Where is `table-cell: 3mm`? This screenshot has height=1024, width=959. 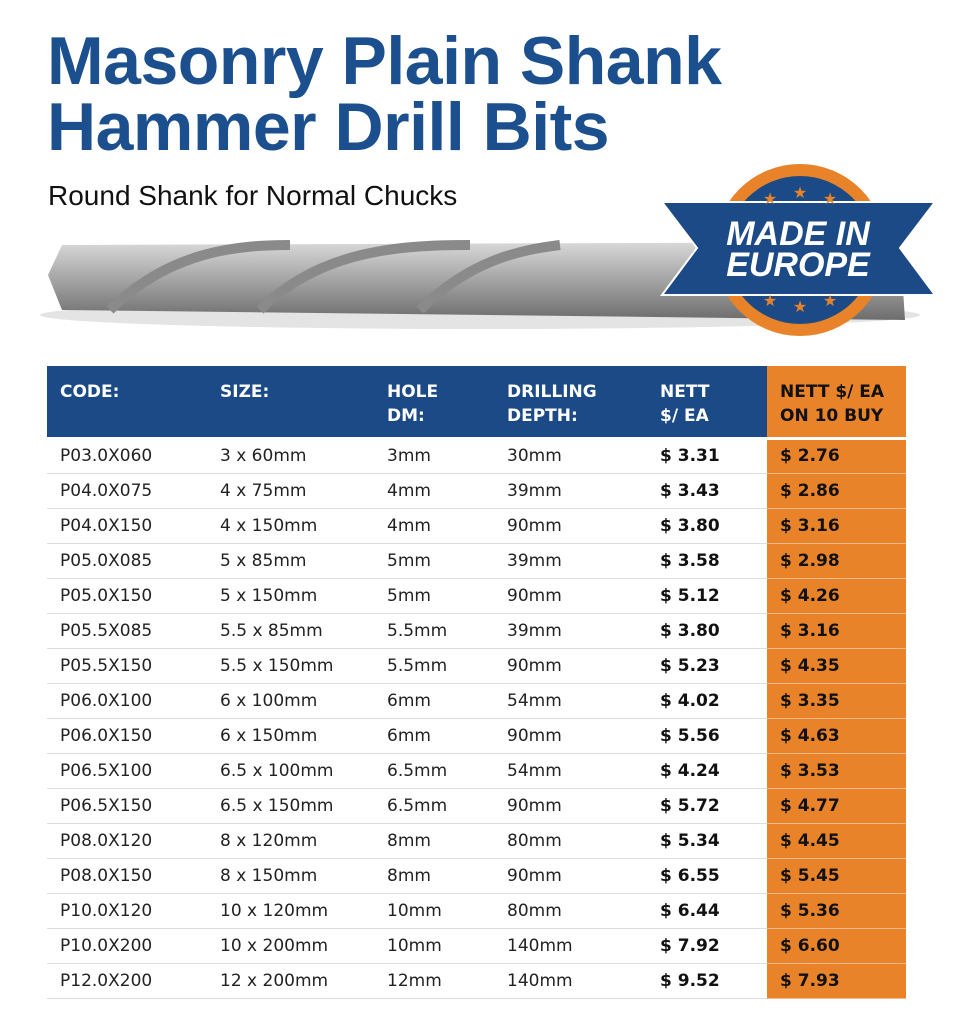 table-cell: 3mm is located at coordinates (434, 455).